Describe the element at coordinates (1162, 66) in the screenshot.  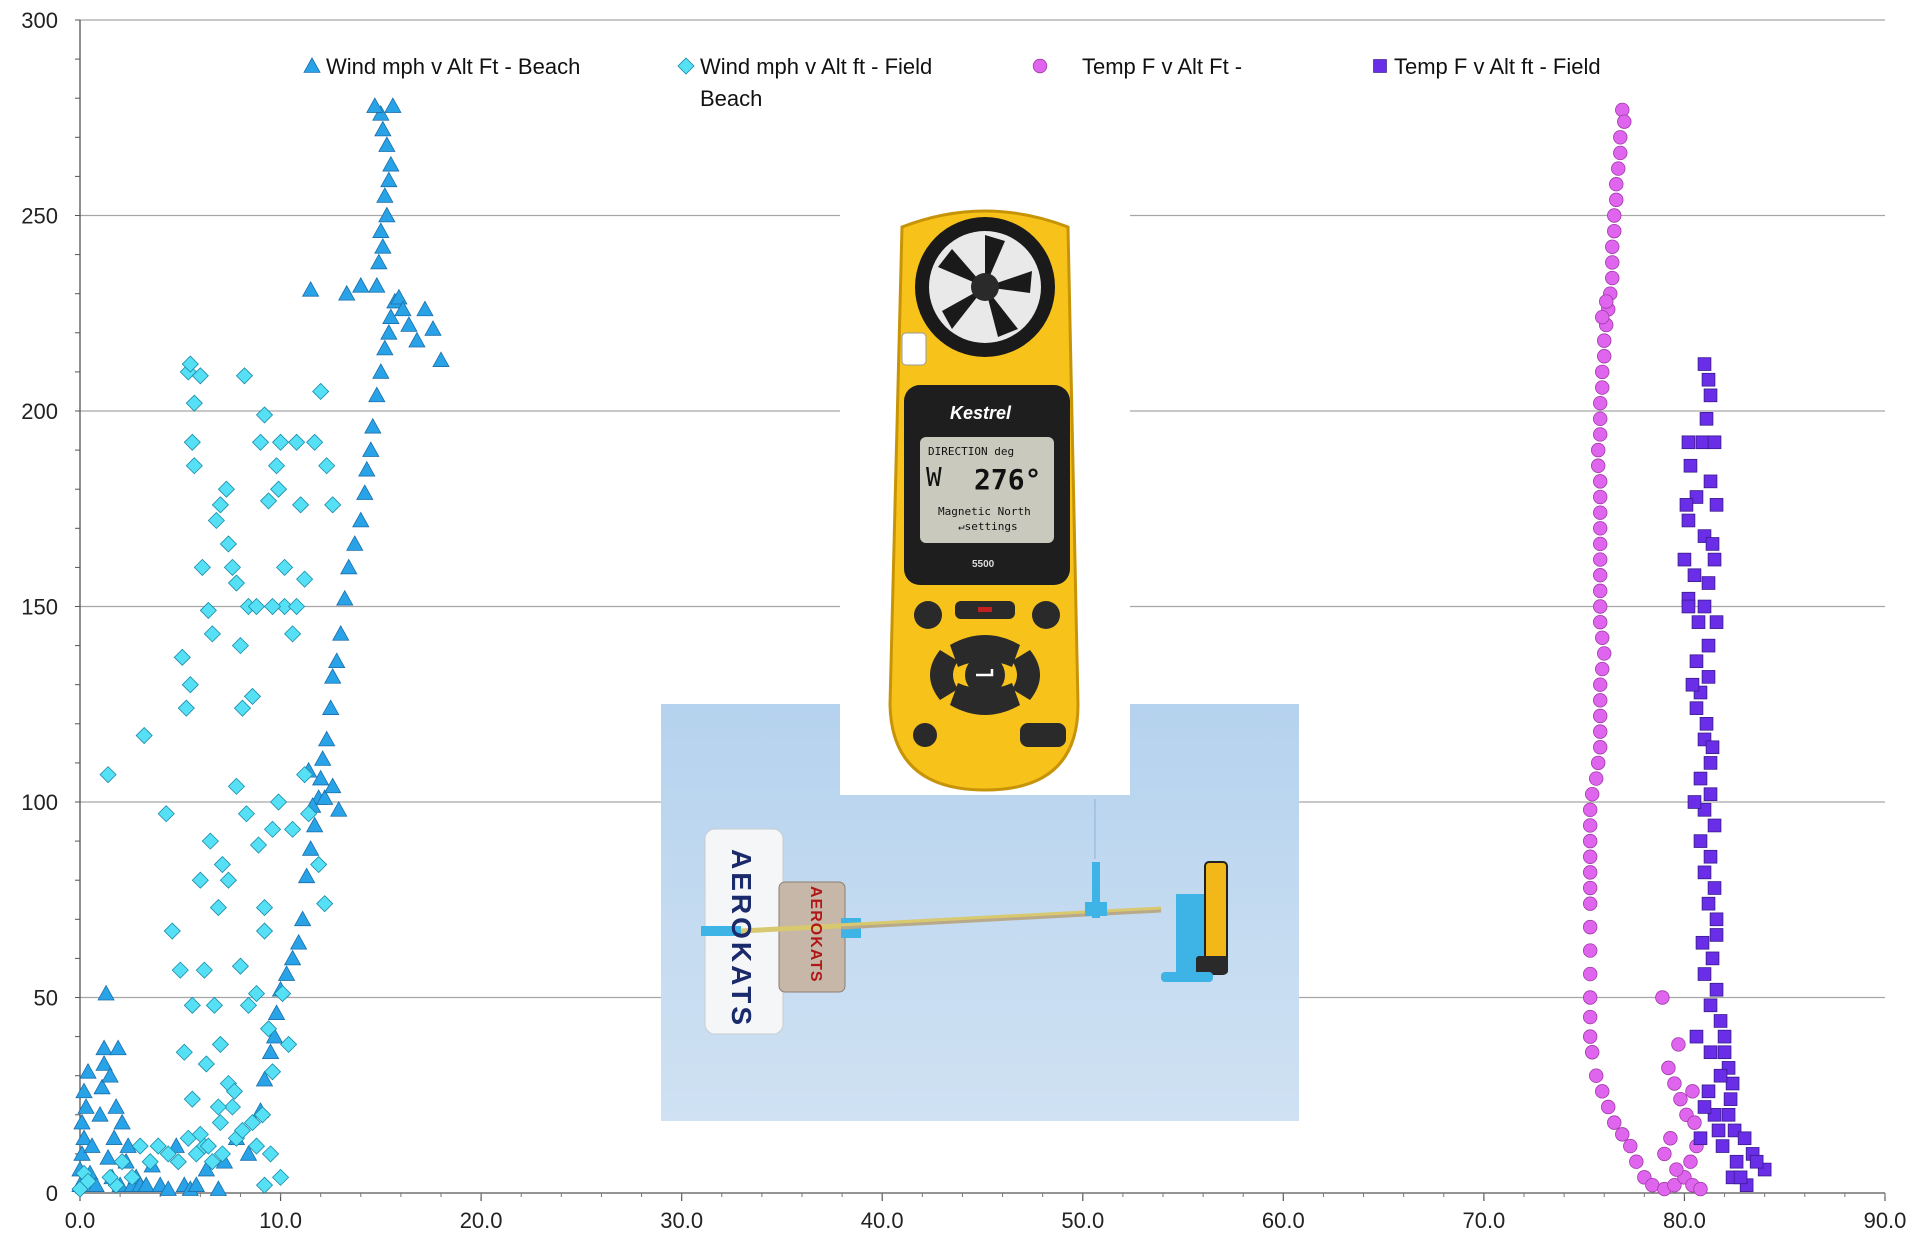
I see `legend-label: Temp F v Alt Ft -` at that location.